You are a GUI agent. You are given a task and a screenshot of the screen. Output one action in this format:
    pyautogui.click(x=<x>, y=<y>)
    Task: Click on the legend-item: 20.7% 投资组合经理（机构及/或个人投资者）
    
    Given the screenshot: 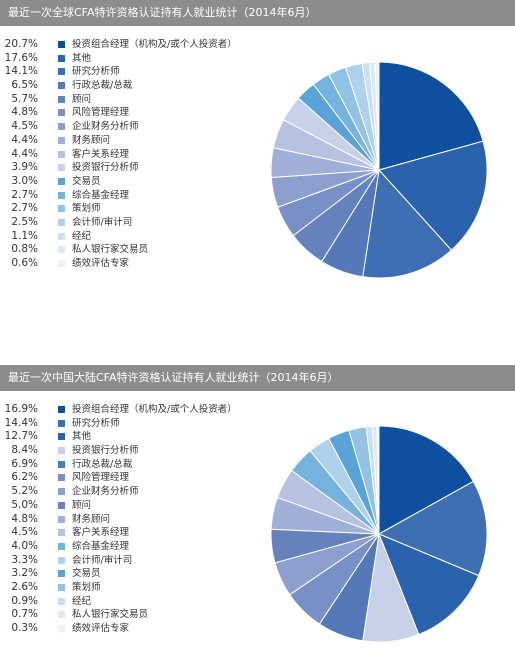 What is the action you would take?
    pyautogui.click(x=150, y=45)
    